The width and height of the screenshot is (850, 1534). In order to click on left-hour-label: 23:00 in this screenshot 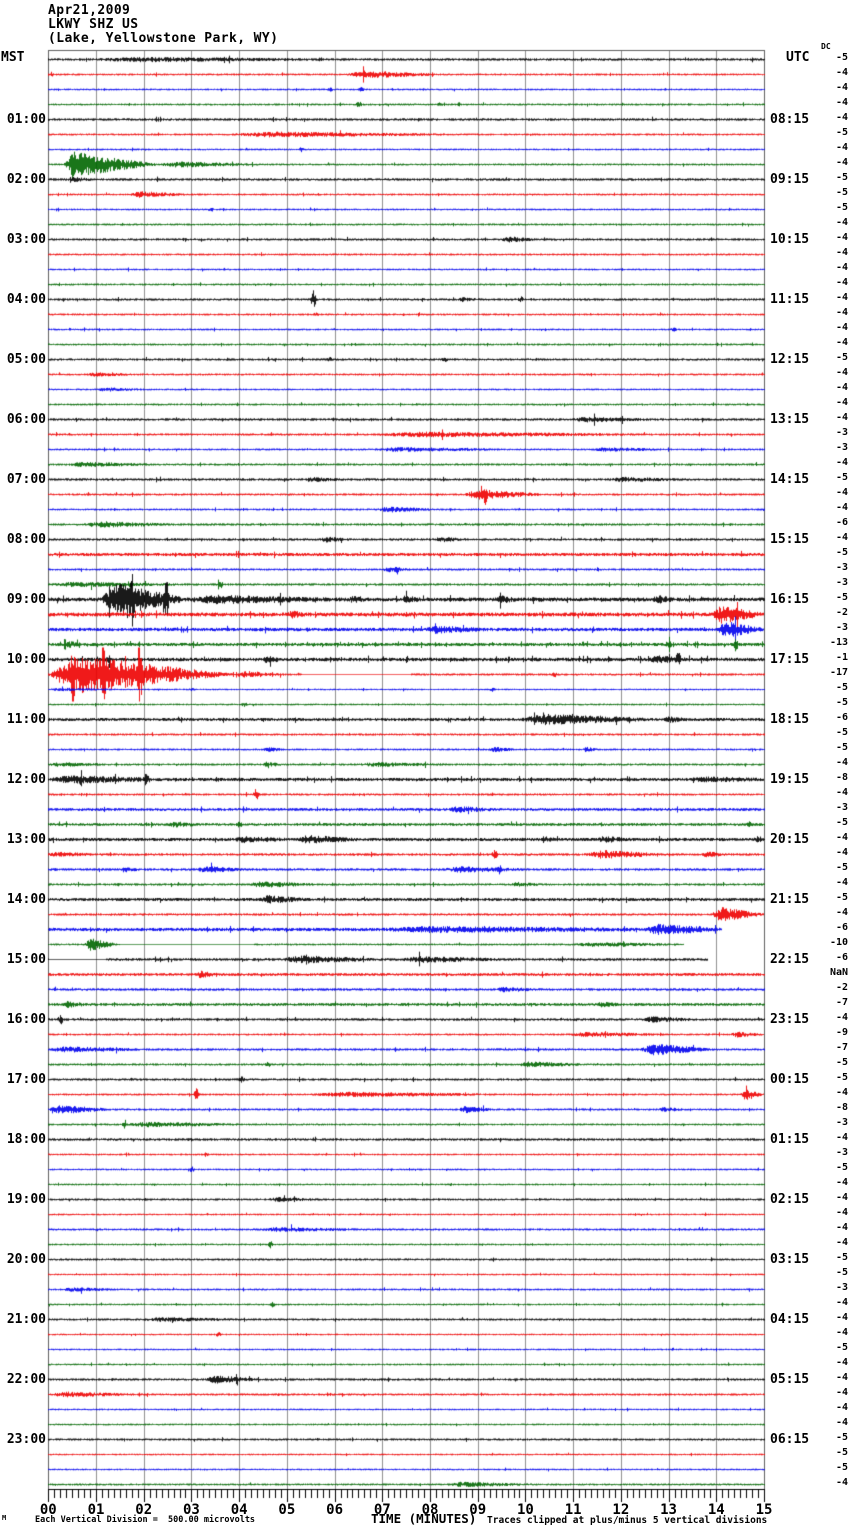, I will do `click(26, 1439)`.